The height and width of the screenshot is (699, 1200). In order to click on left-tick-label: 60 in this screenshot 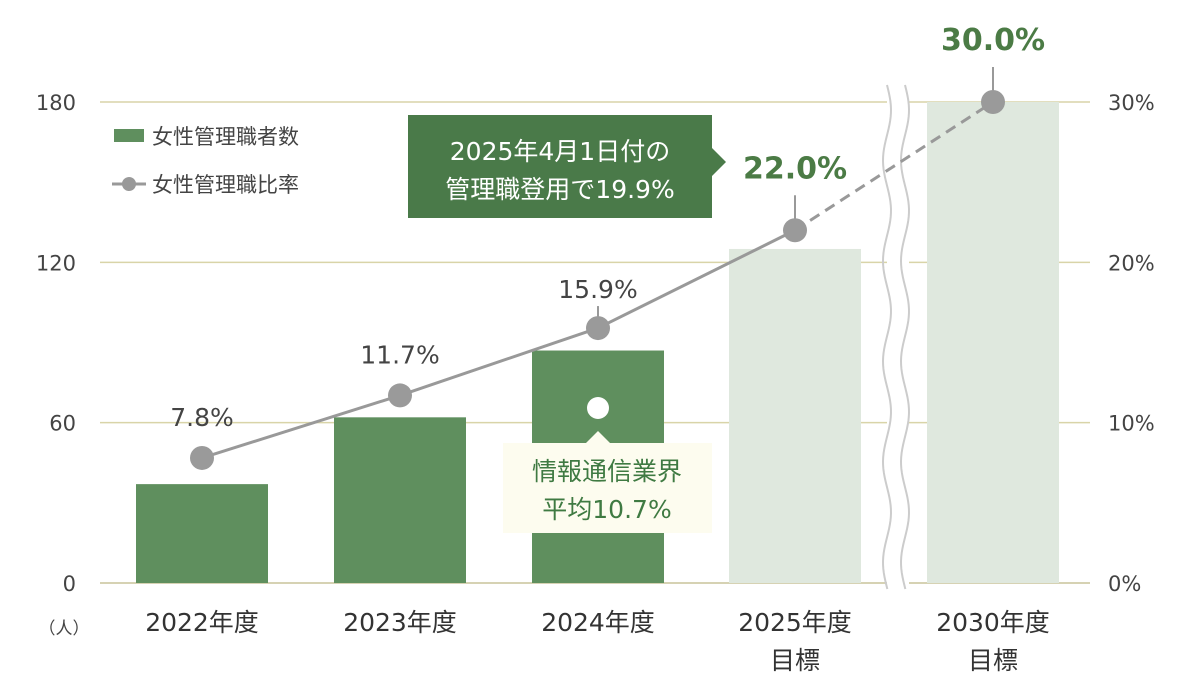, I will do `click(62, 424)`.